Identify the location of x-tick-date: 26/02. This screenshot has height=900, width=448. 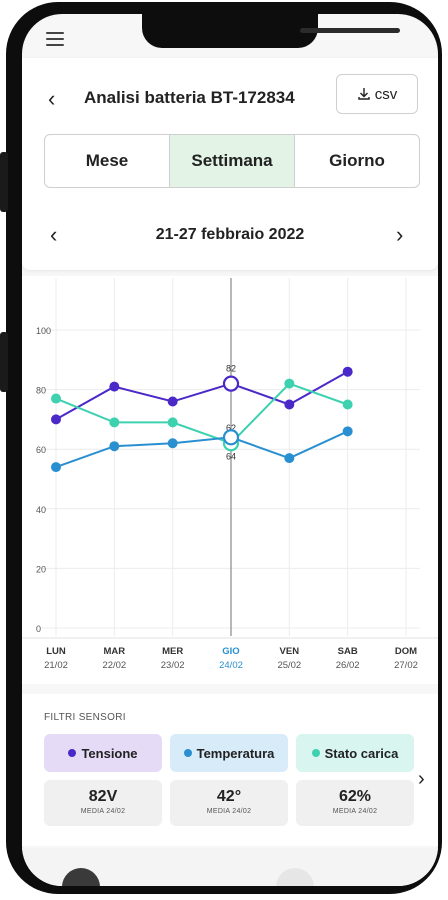
(348, 665).